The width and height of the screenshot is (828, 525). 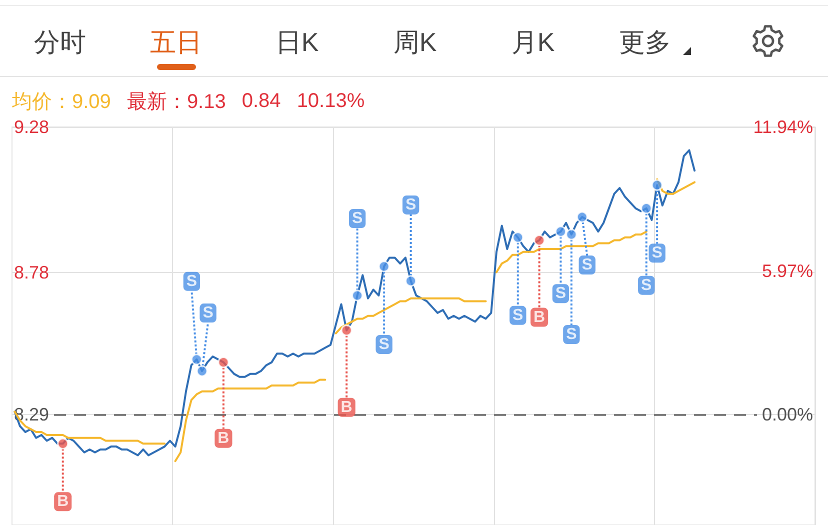 What do you see at coordinates (297, 42) in the screenshot?
I see `text: 日K` at bounding box center [297, 42].